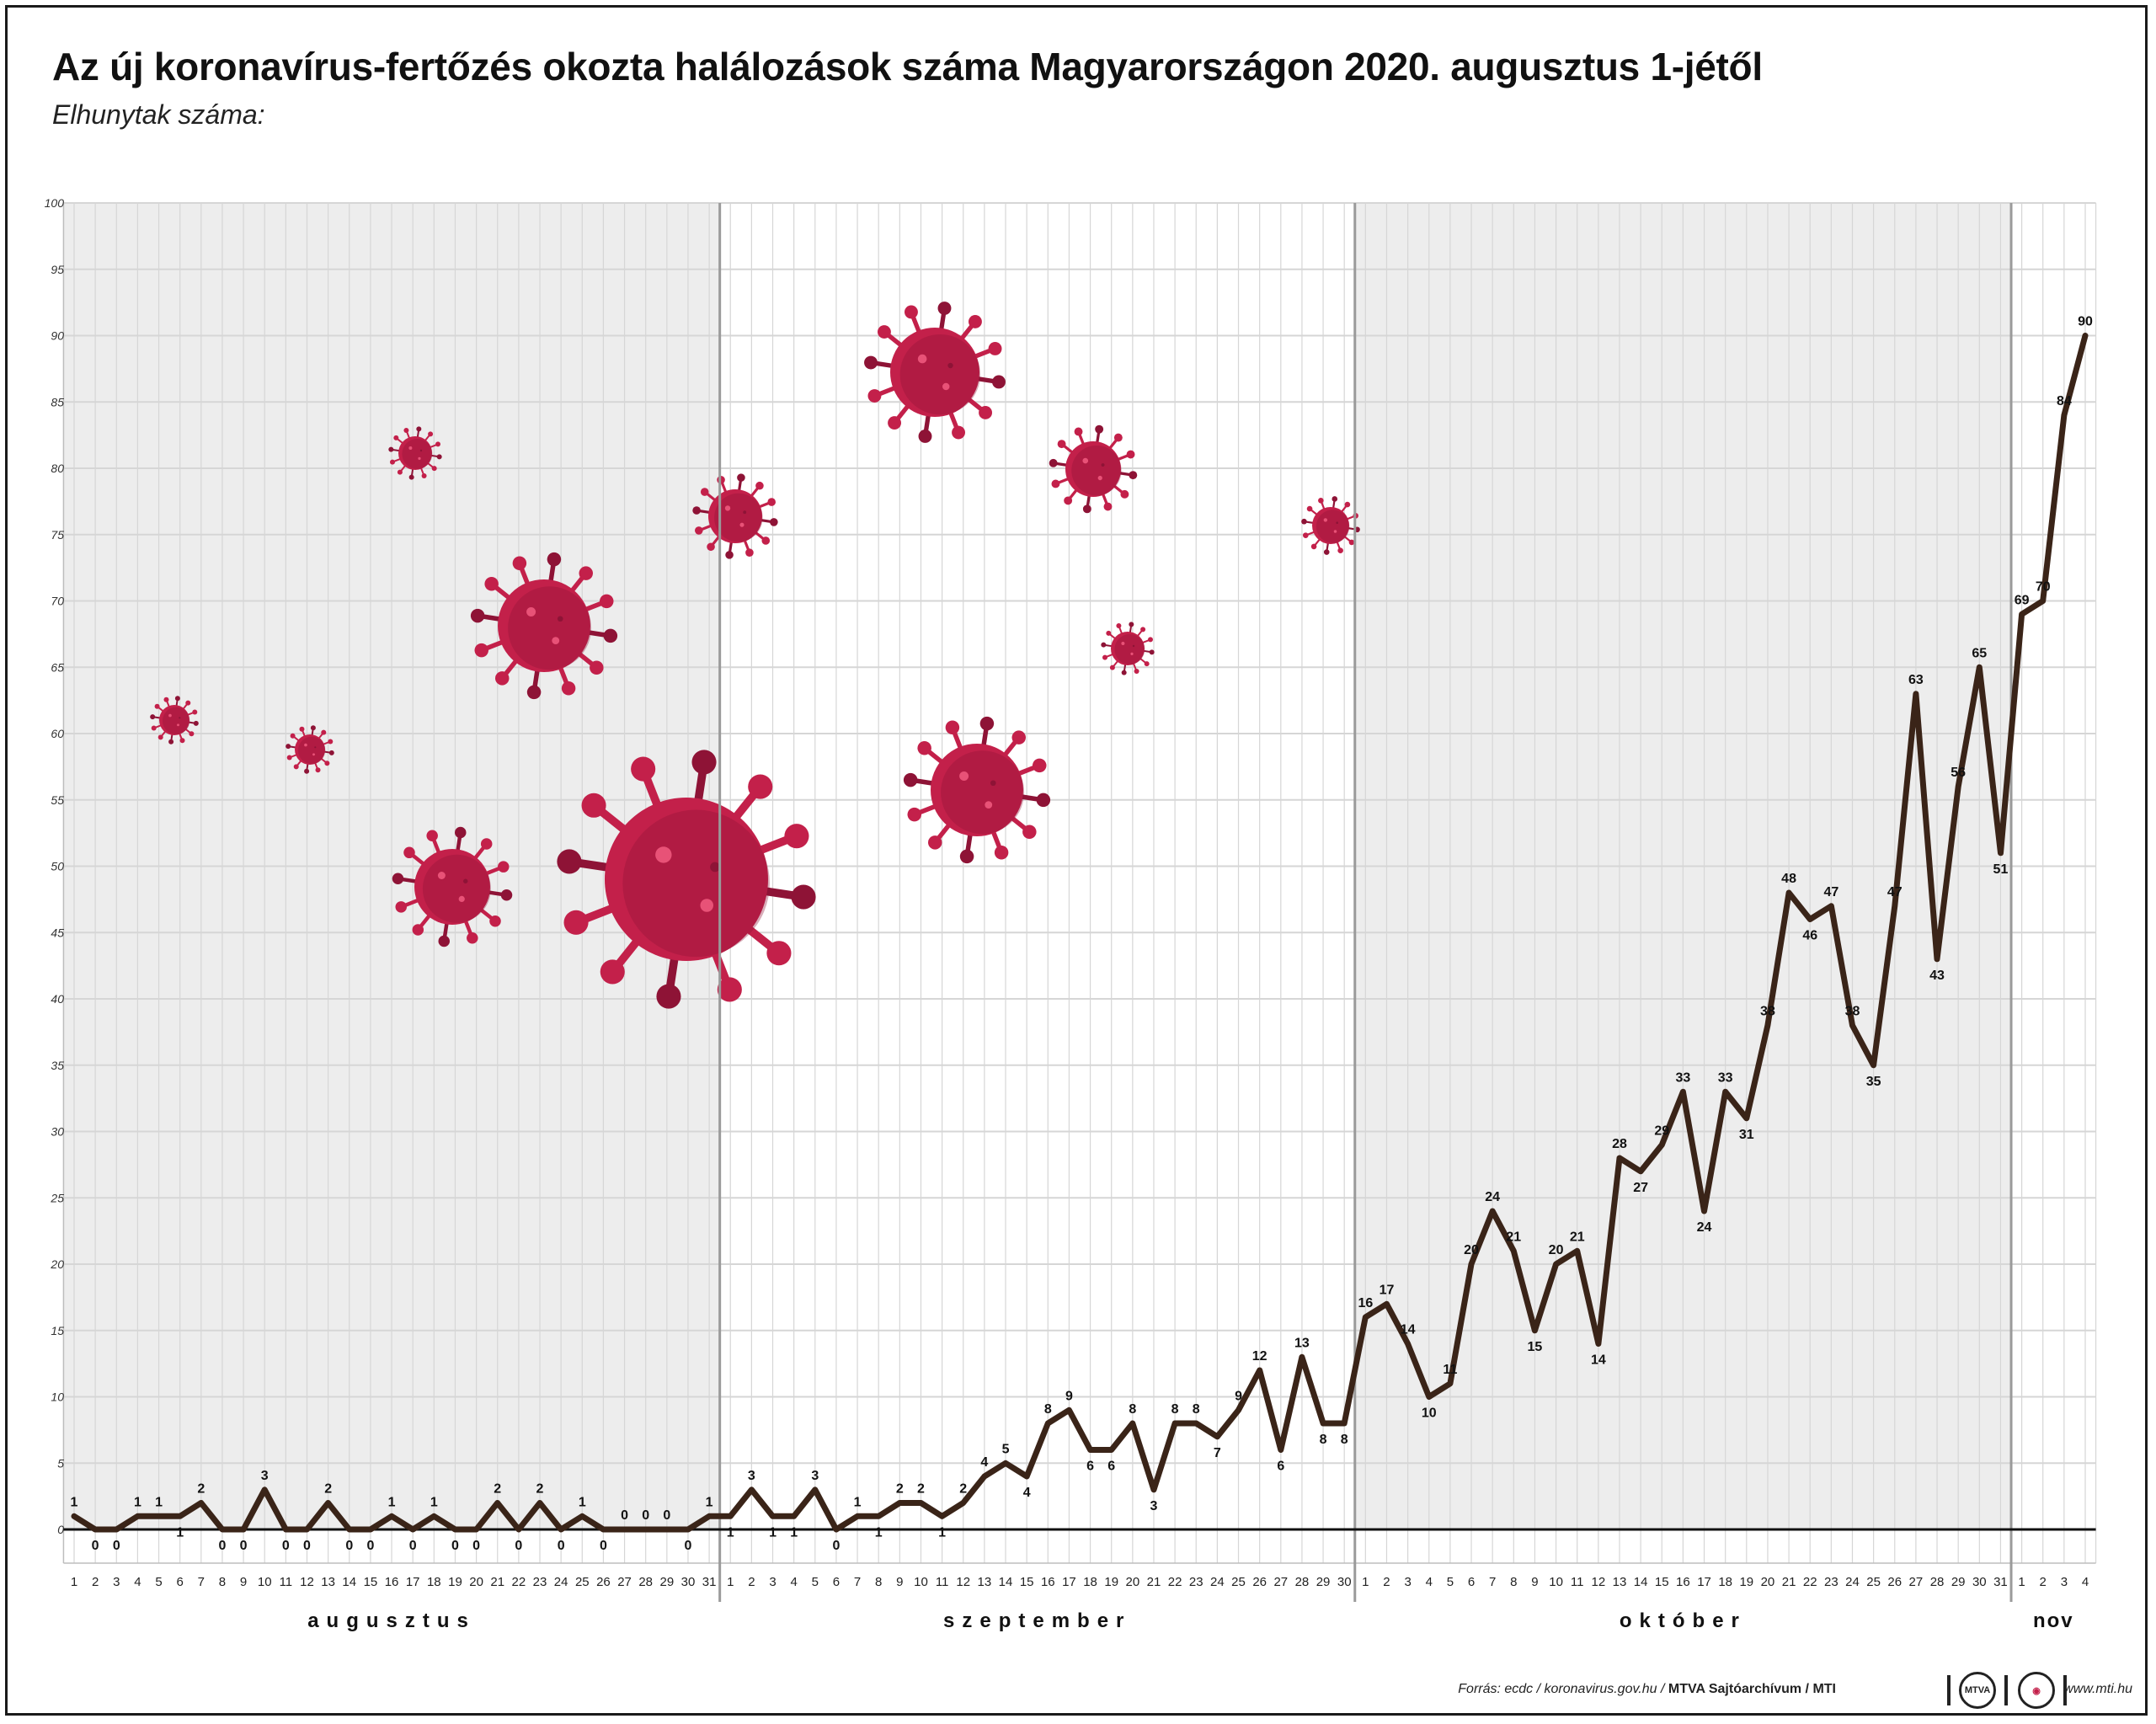  I want to click on data-label: 47, so click(1895, 892).